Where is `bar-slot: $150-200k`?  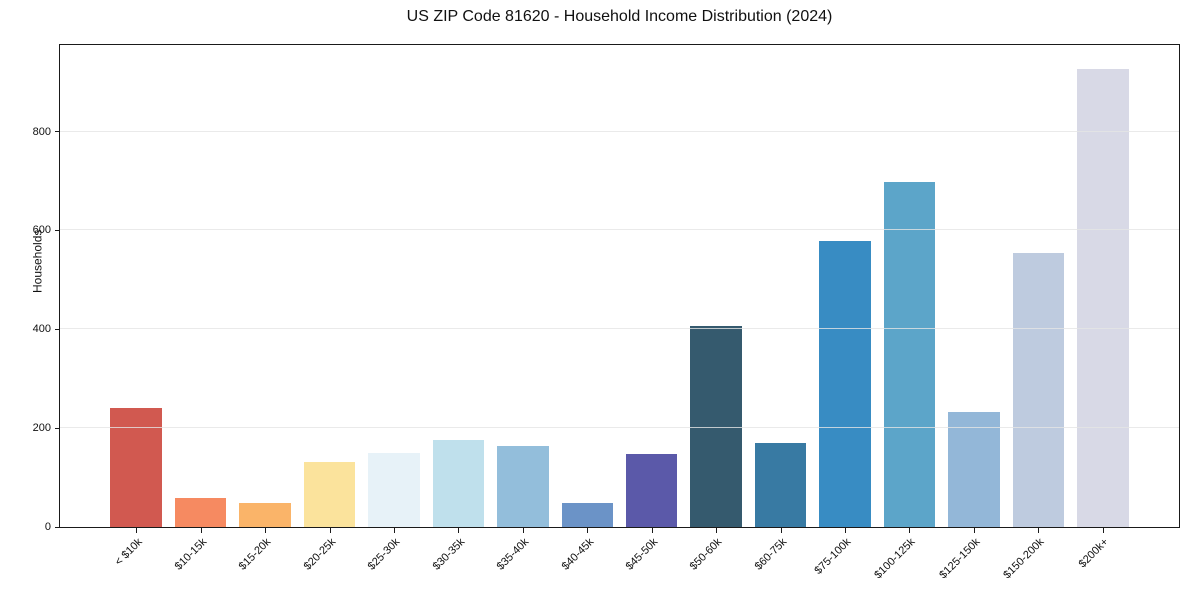
bar-slot: $150-200k is located at coordinates (1036, 313).